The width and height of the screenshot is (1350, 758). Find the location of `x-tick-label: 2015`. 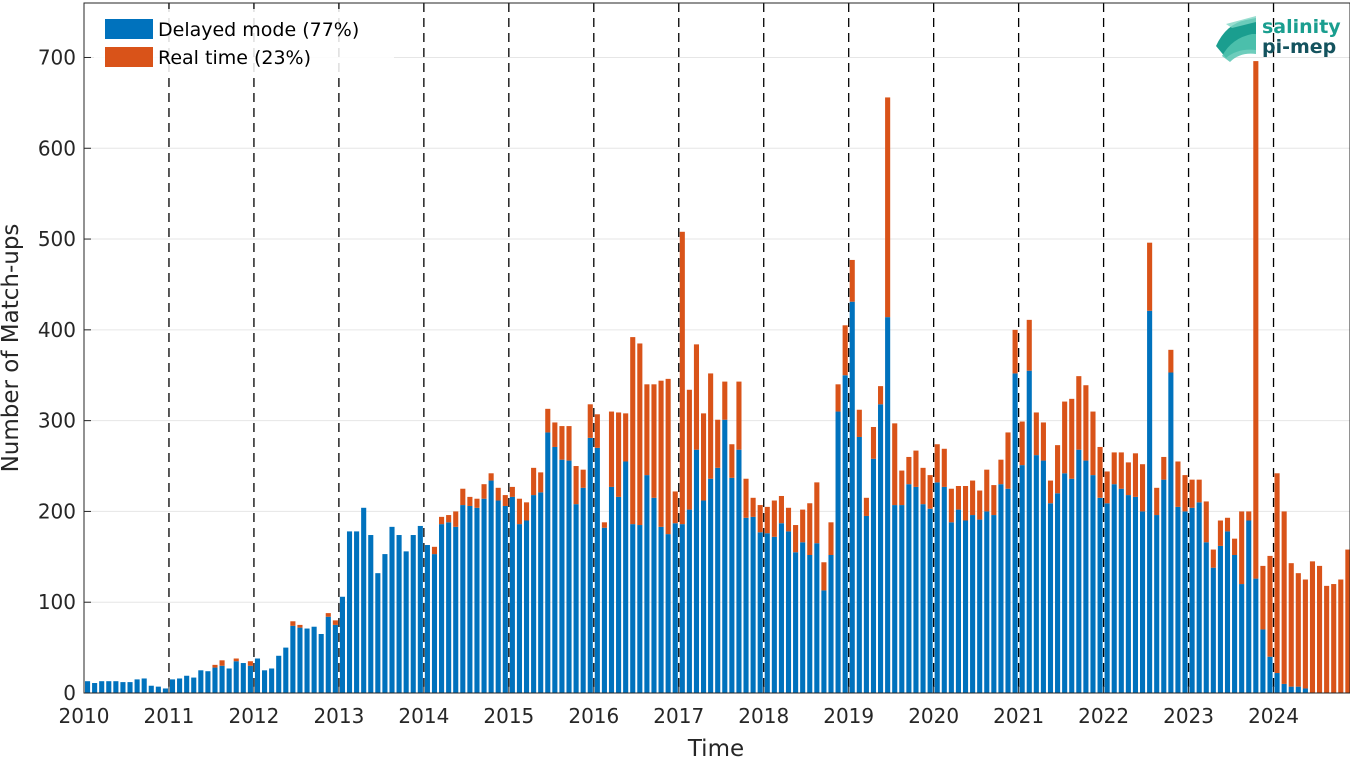

x-tick-label: 2015 is located at coordinates (508, 716).